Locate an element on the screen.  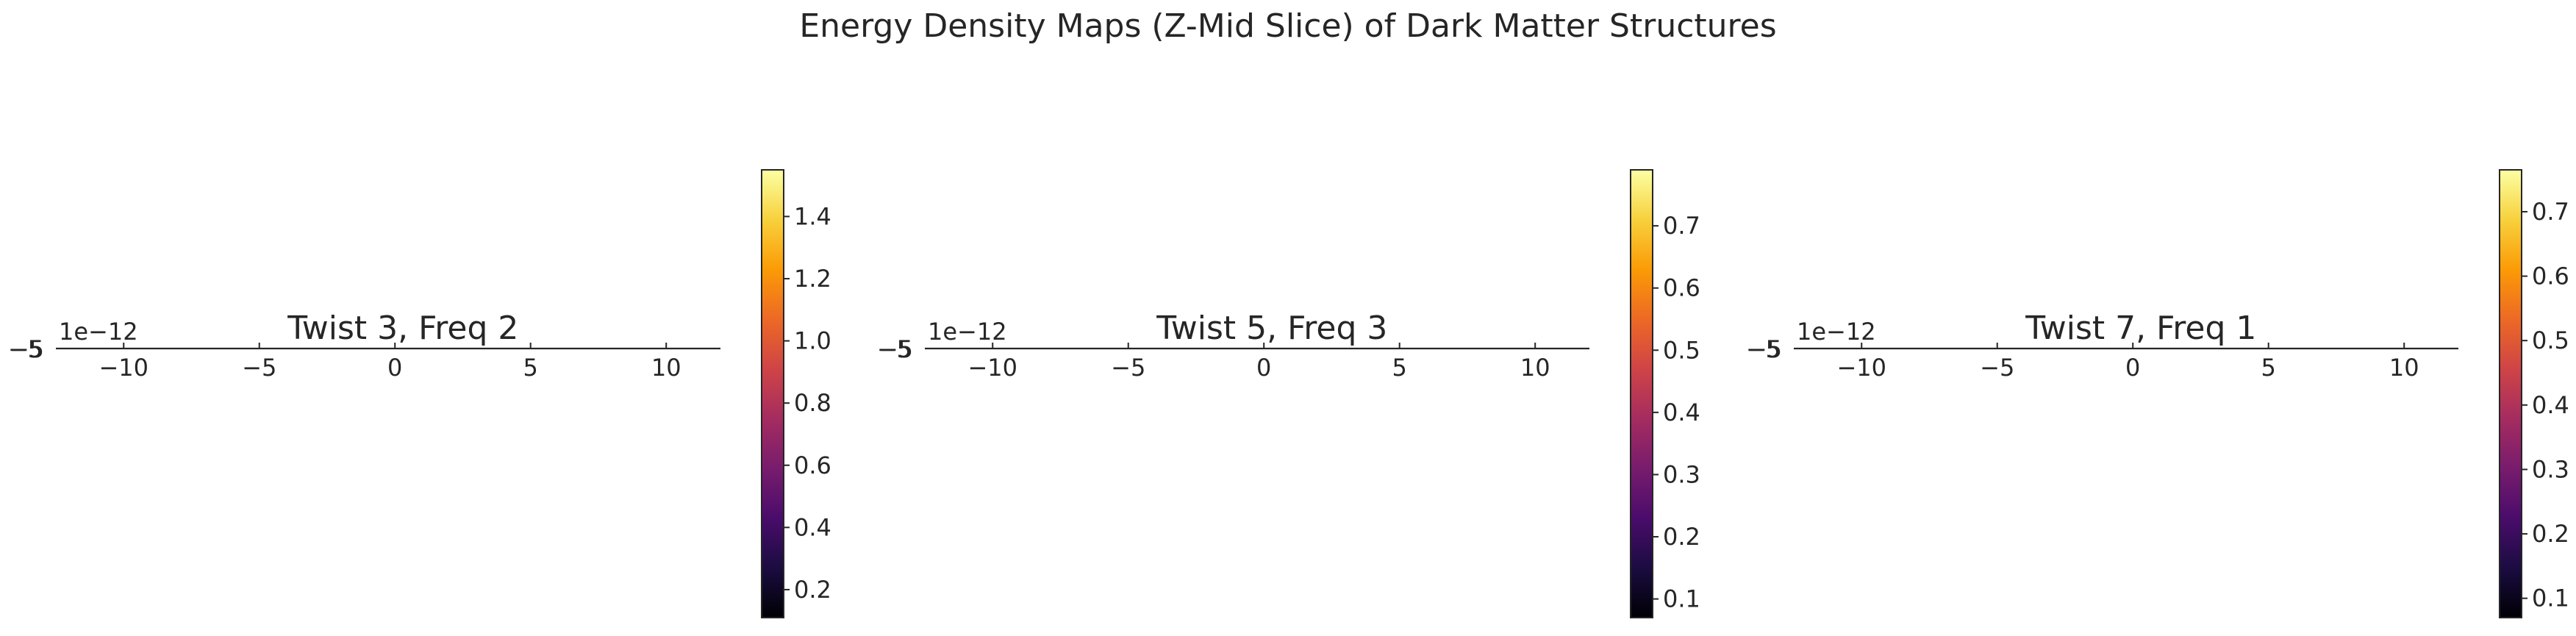
panel-title: Twist 3, Freq 2 is located at coordinates (402, 328).